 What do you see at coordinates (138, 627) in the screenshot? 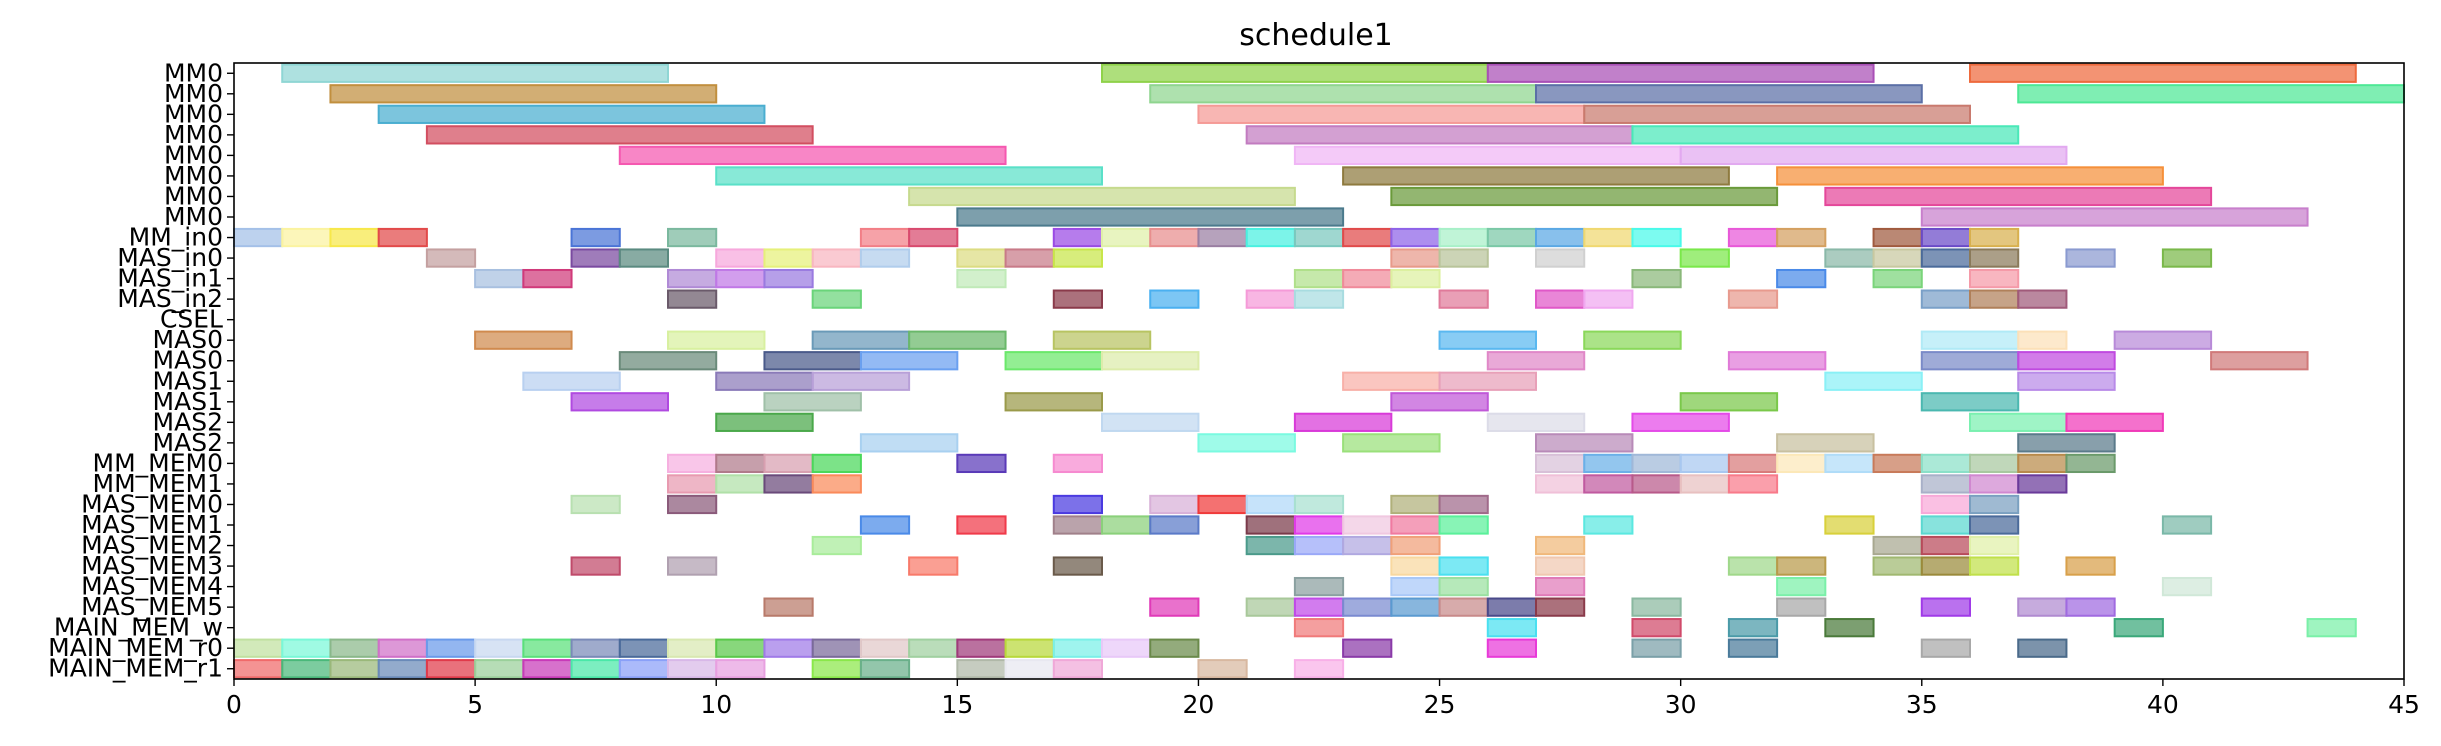
I see `y-tick-label: MAIN_MEM_w` at bounding box center [138, 627].